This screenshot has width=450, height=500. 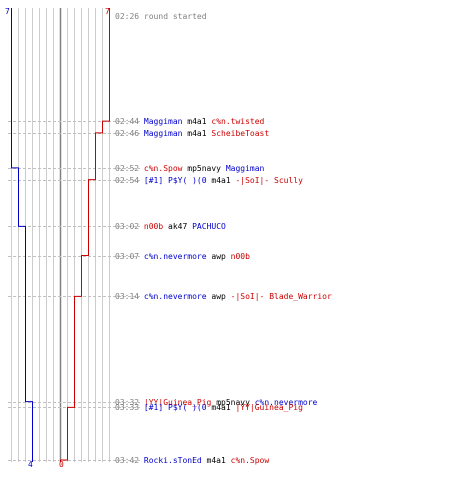 I want to click on event-victim: n00b, so click(x=240, y=256).